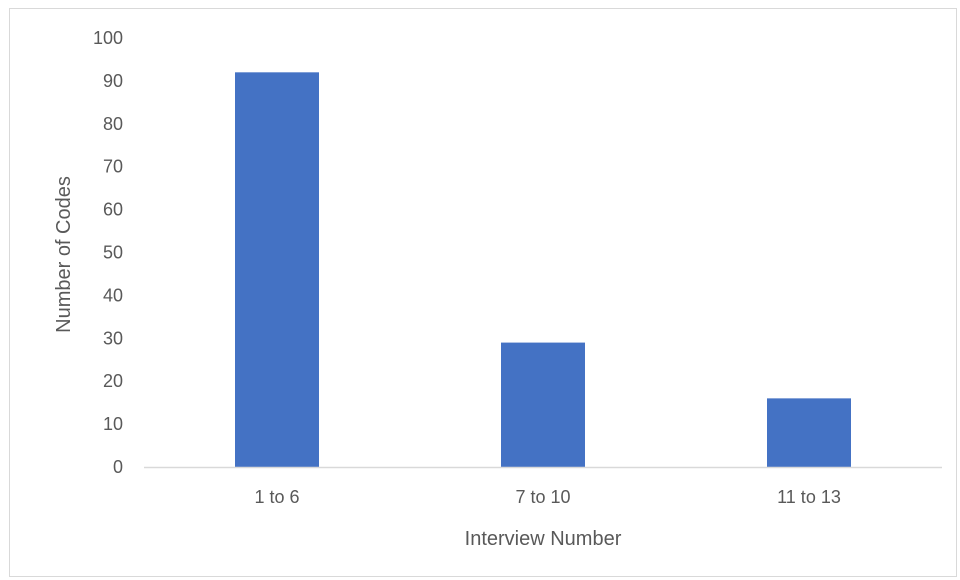 Image resolution: width=960 pixels, height=580 pixels. Describe the element at coordinates (113, 210) in the screenshot. I see `y-tick-label-60: 60` at that location.